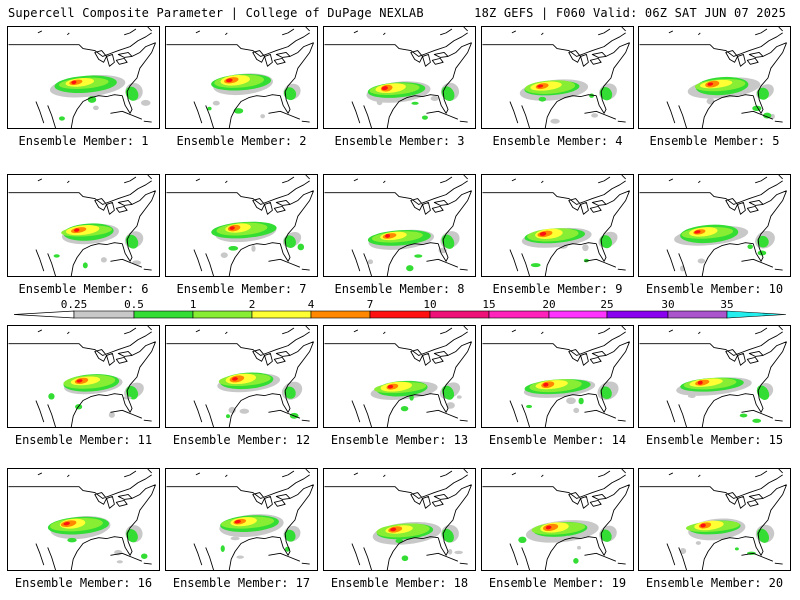 The height and width of the screenshot is (600, 800). I want to click on ensemble-member-label: Ensemble Member: 10, so click(714, 289).